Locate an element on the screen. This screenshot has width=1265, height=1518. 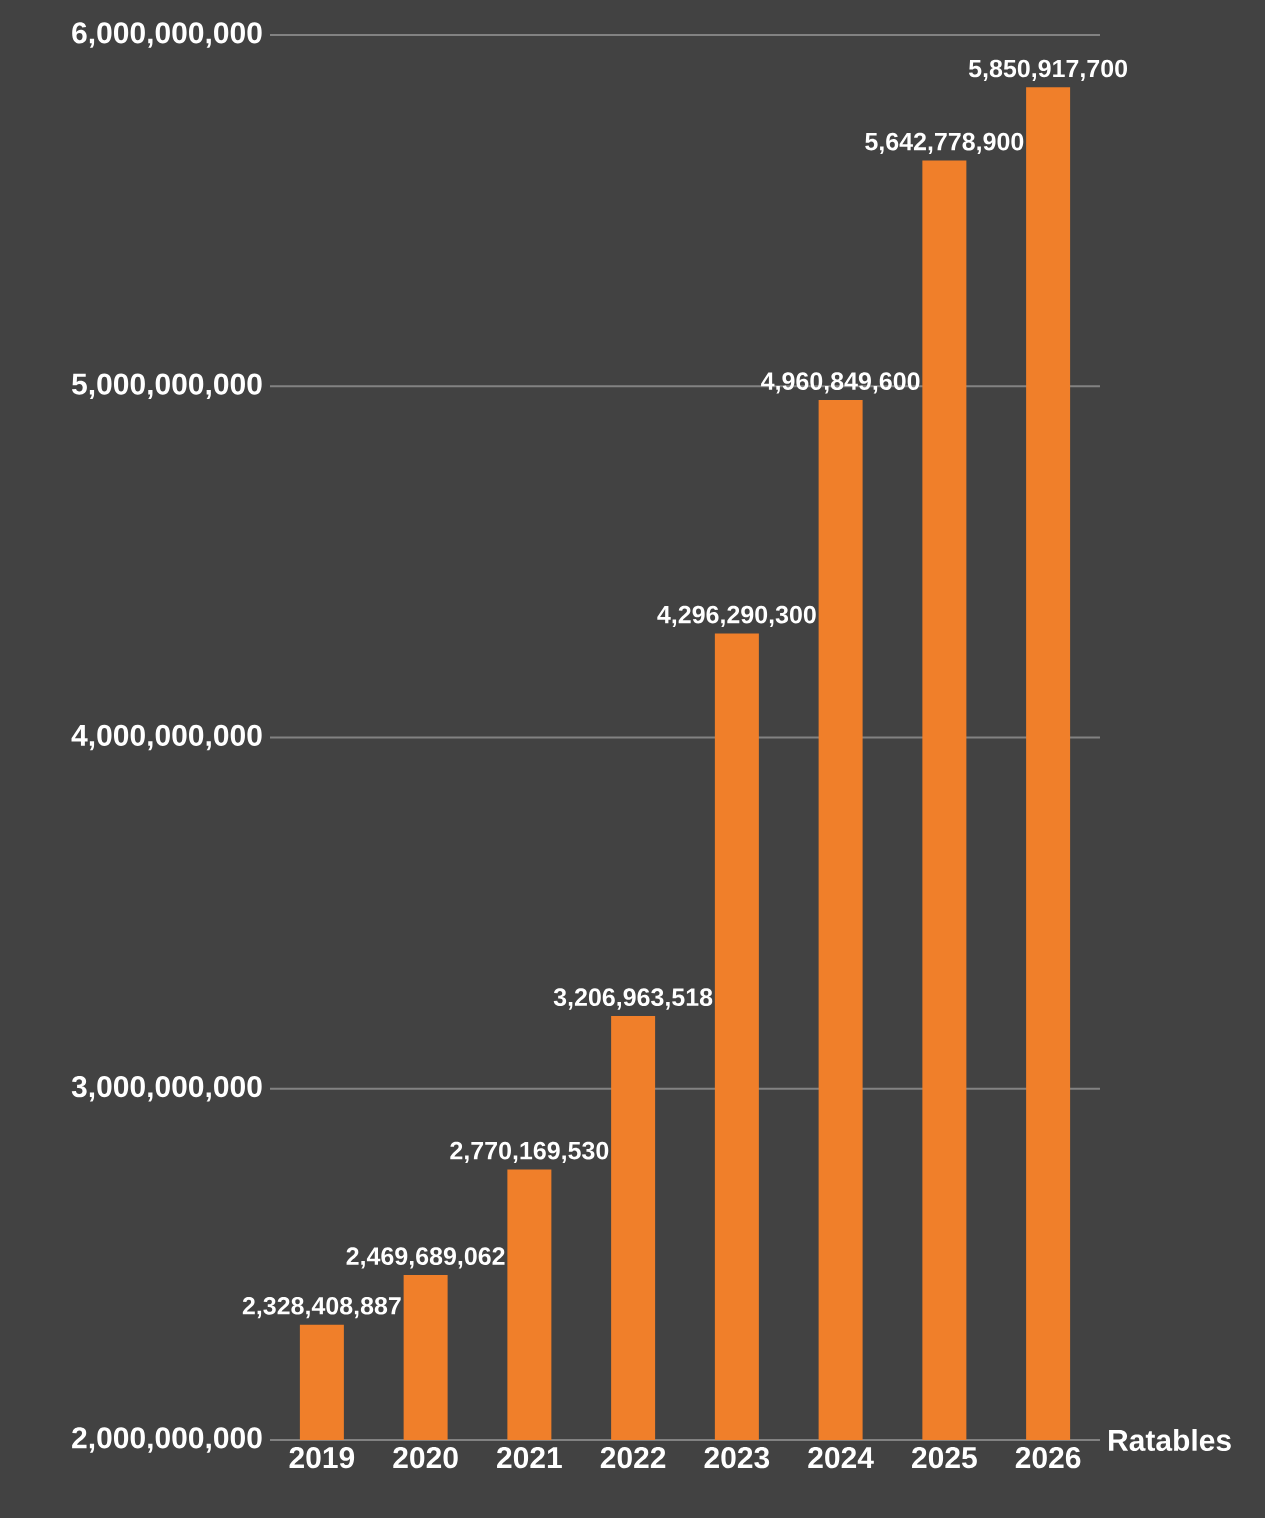
x-tick-label: 2019 is located at coordinates (322, 1458).